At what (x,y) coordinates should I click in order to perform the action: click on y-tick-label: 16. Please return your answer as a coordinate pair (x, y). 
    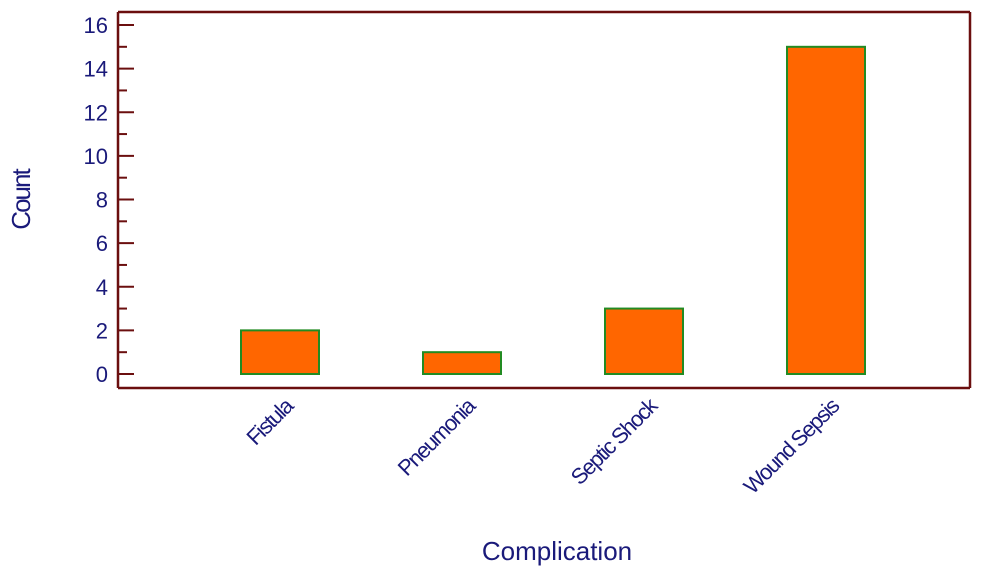
    Looking at the image, I should click on (96, 25).